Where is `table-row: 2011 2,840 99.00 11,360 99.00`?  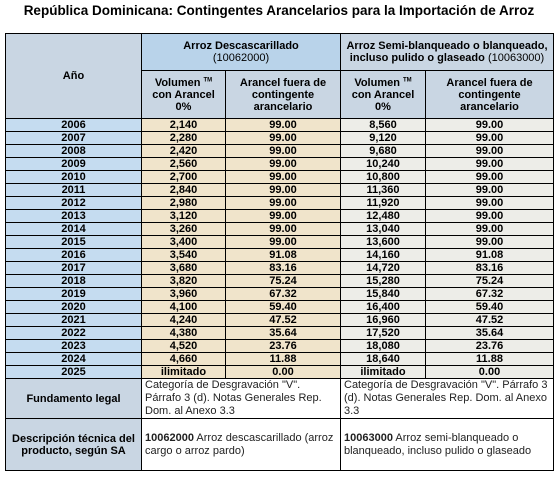
table-row: 2011 2,840 99.00 11,360 99.00 is located at coordinates (280, 190).